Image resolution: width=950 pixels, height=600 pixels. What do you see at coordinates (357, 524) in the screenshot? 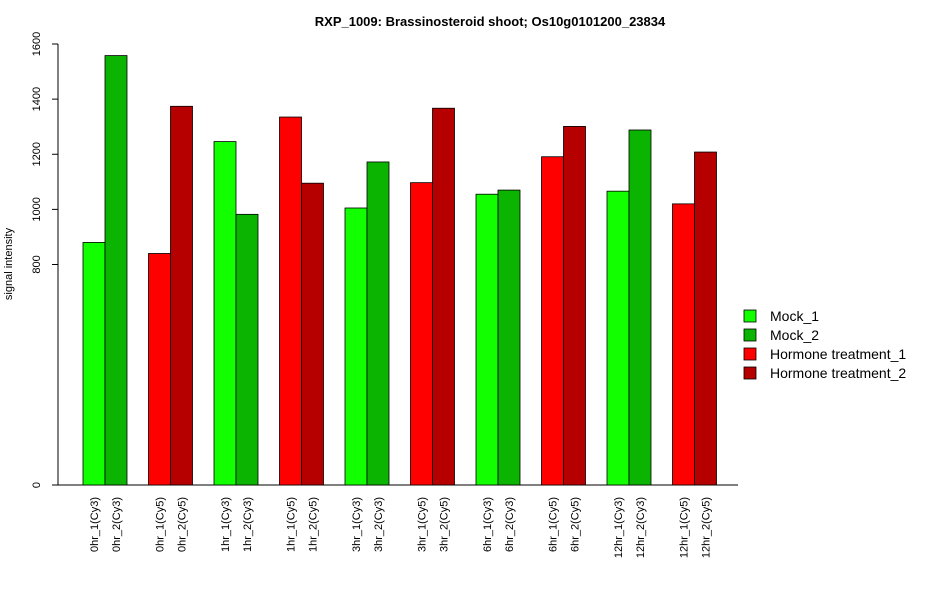
I see `x-tick-label: 3hr_1(Cy3)` at bounding box center [357, 524].